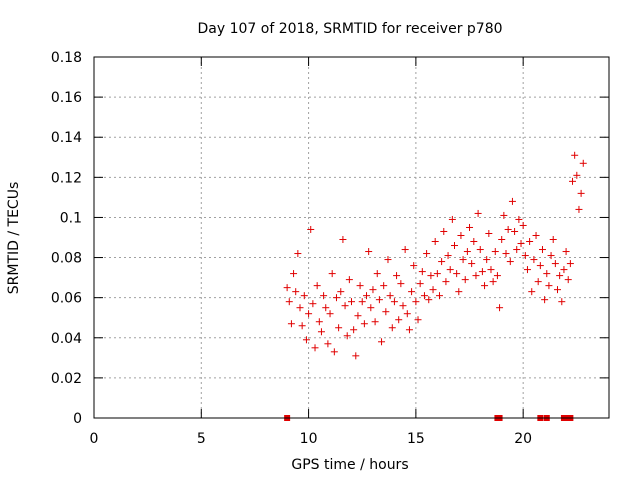 The width and height of the screenshot is (640, 480). Describe the element at coordinates (14, 238) in the screenshot. I see `y-axis-label: SRMTID / TECUs` at that location.